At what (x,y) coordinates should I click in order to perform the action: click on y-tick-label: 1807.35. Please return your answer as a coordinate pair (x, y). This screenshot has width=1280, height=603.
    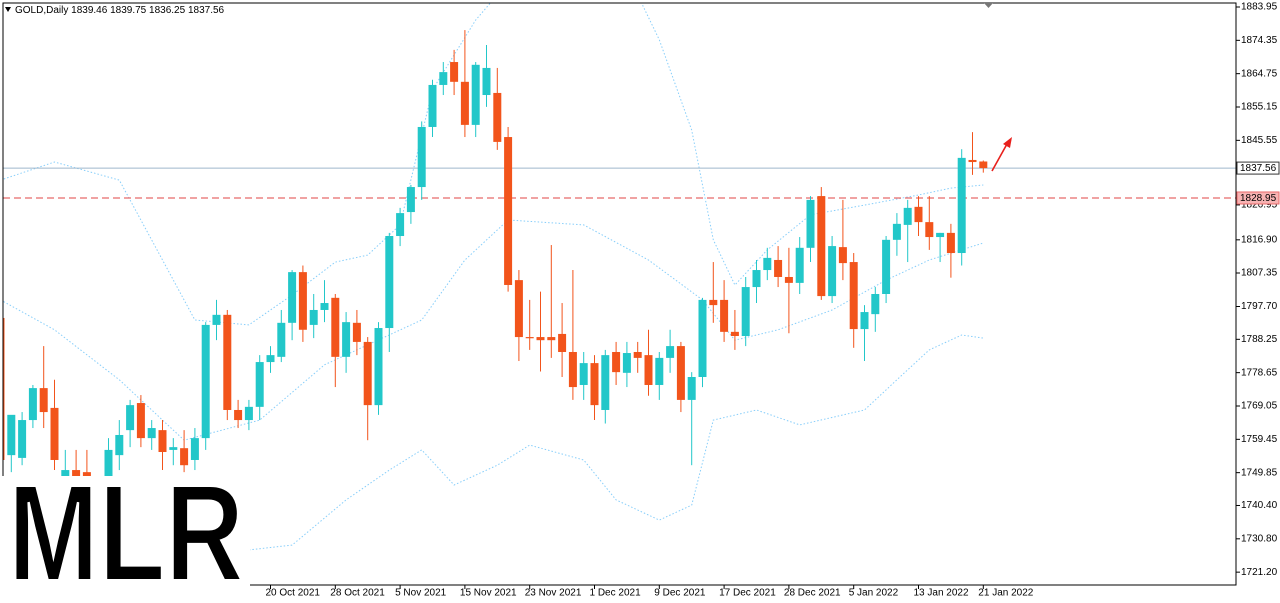
    Looking at the image, I should click on (1259, 273).